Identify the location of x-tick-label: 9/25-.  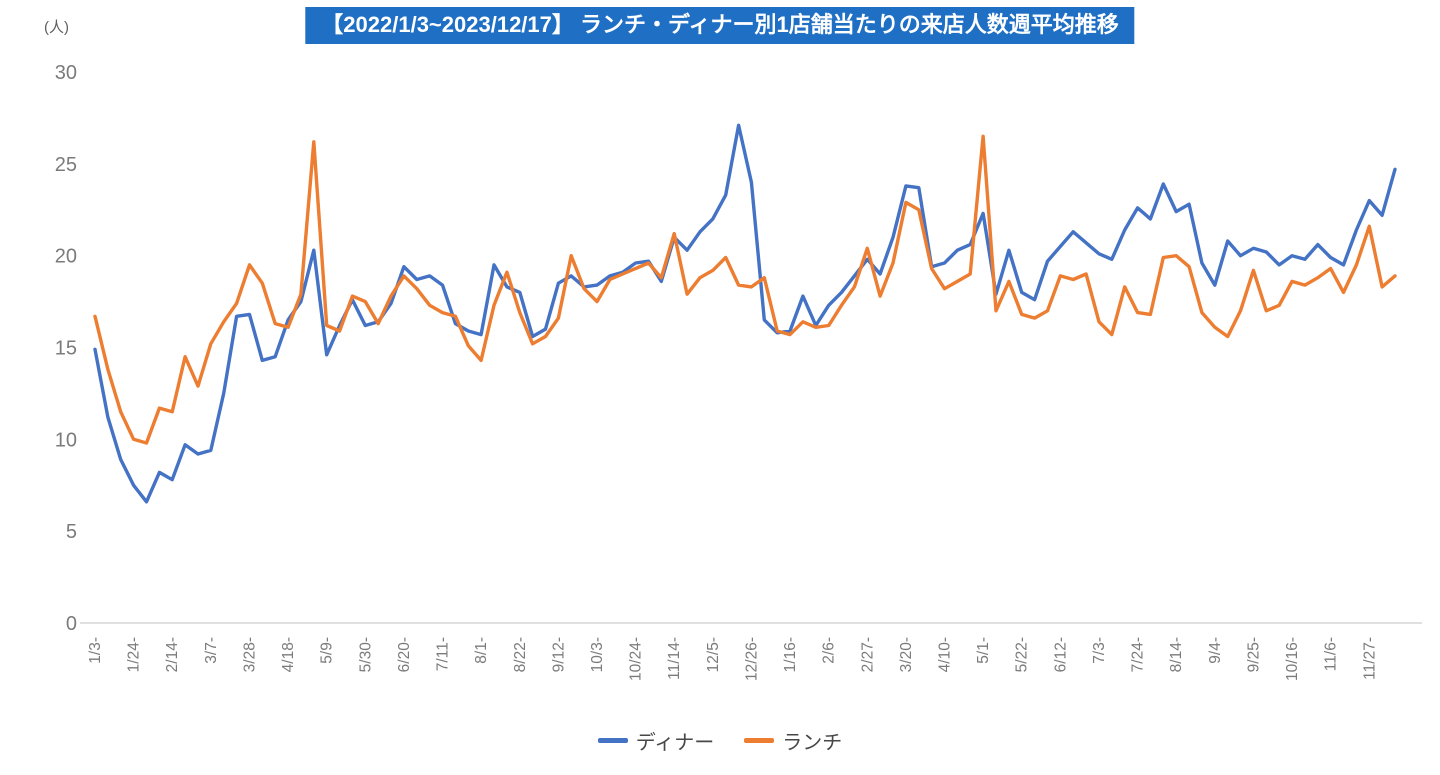
(1253, 654).